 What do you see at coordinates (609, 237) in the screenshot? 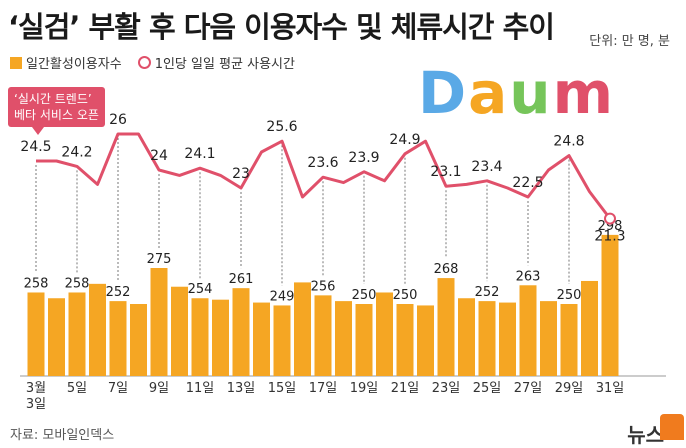
I see `line-label-29: 21.3` at bounding box center [609, 237].